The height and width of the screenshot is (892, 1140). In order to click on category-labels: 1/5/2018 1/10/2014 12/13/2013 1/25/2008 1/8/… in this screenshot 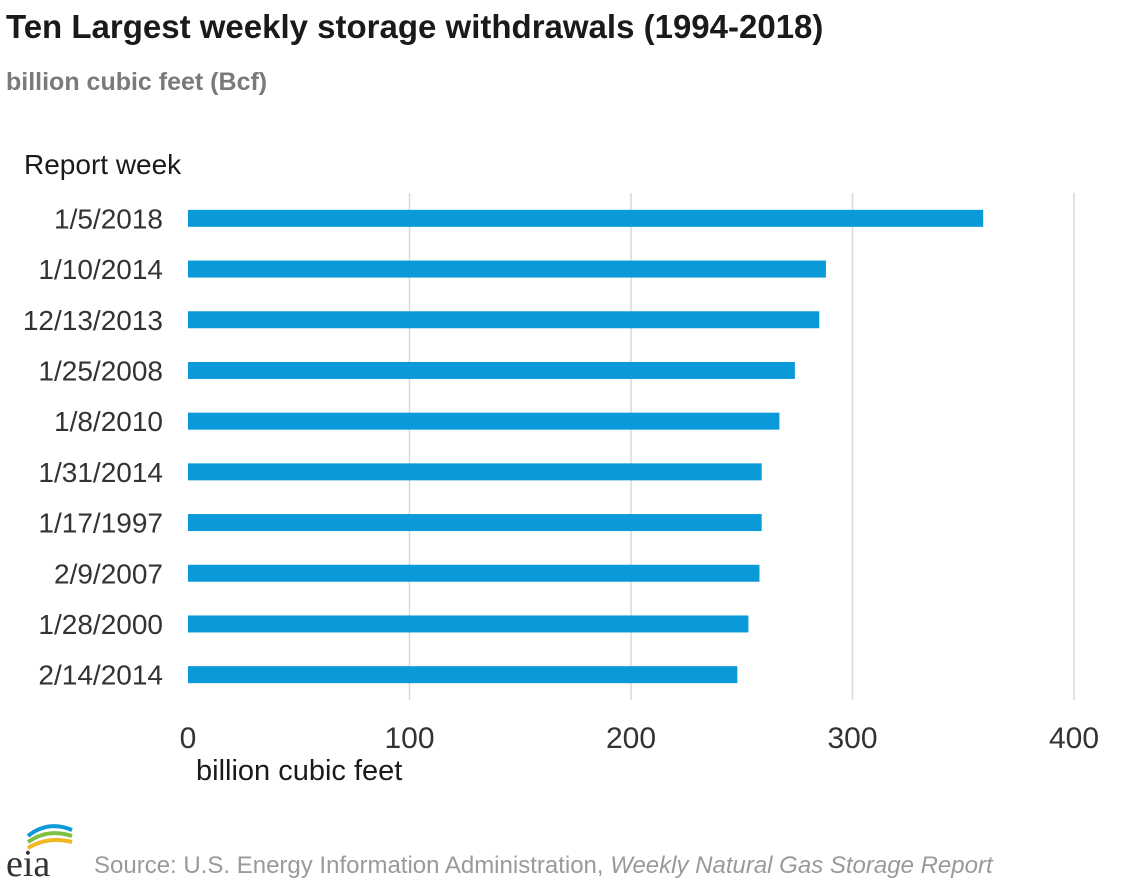, I will do `click(93, 446)`.